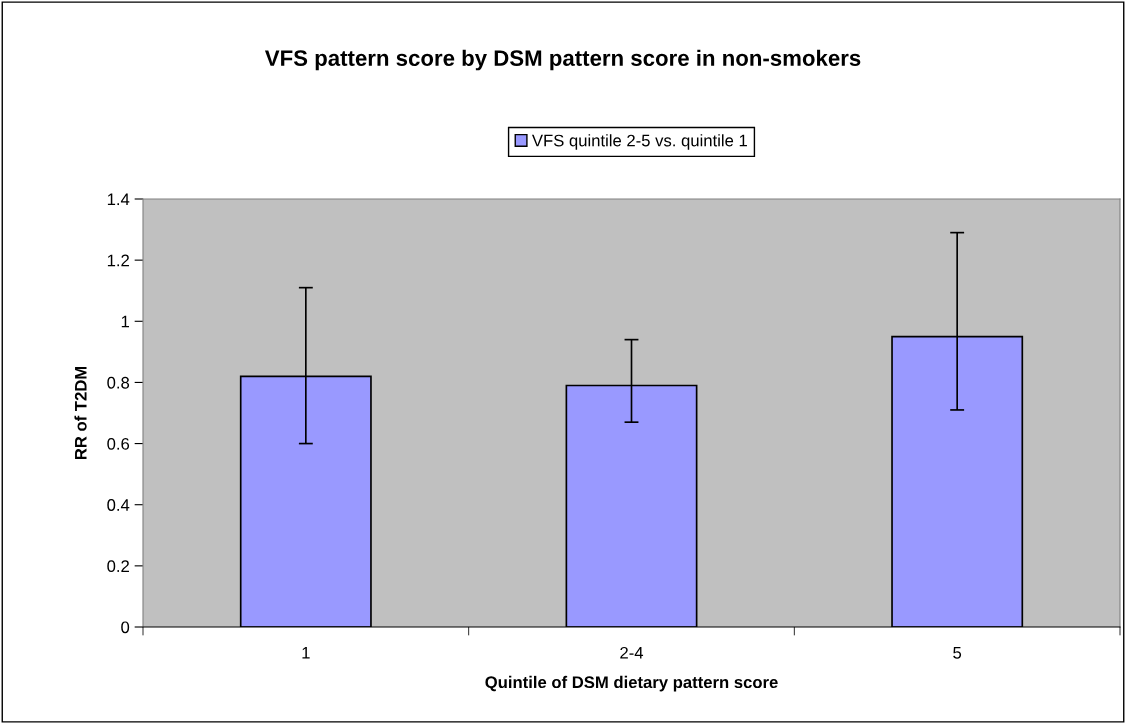 This screenshot has width=1126, height=724. What do you see at coordinates (957, 653) in the screenshot?
I see `x-tick-label: 5` at bounding box center [957, 653].